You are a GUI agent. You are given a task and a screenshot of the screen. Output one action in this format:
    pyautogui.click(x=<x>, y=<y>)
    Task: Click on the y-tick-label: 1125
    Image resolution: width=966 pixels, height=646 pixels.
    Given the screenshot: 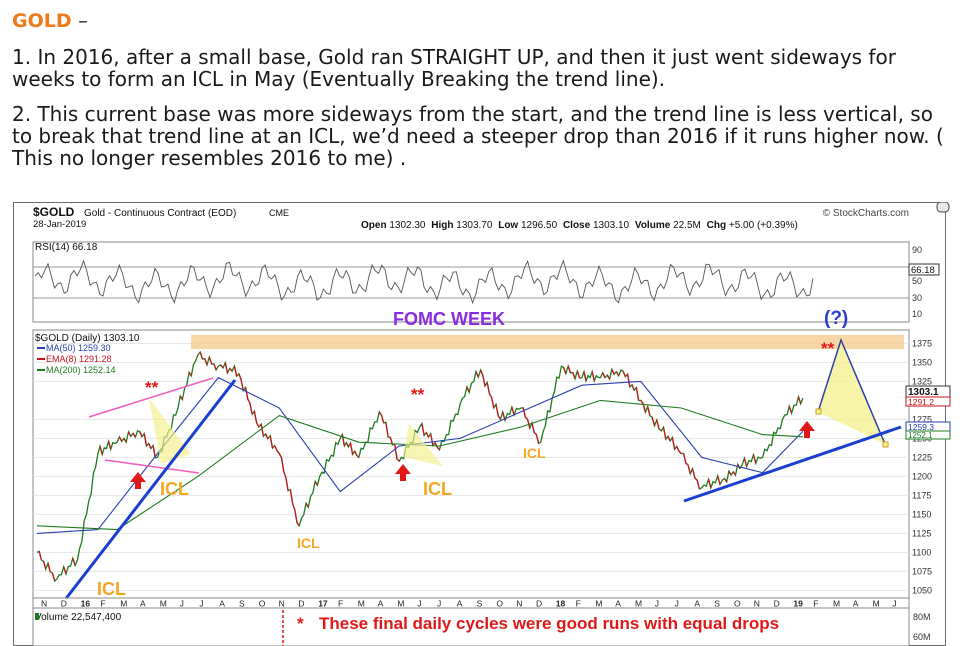 What is the action you would take?
    pyautogui.click(x=921, y=533)
    